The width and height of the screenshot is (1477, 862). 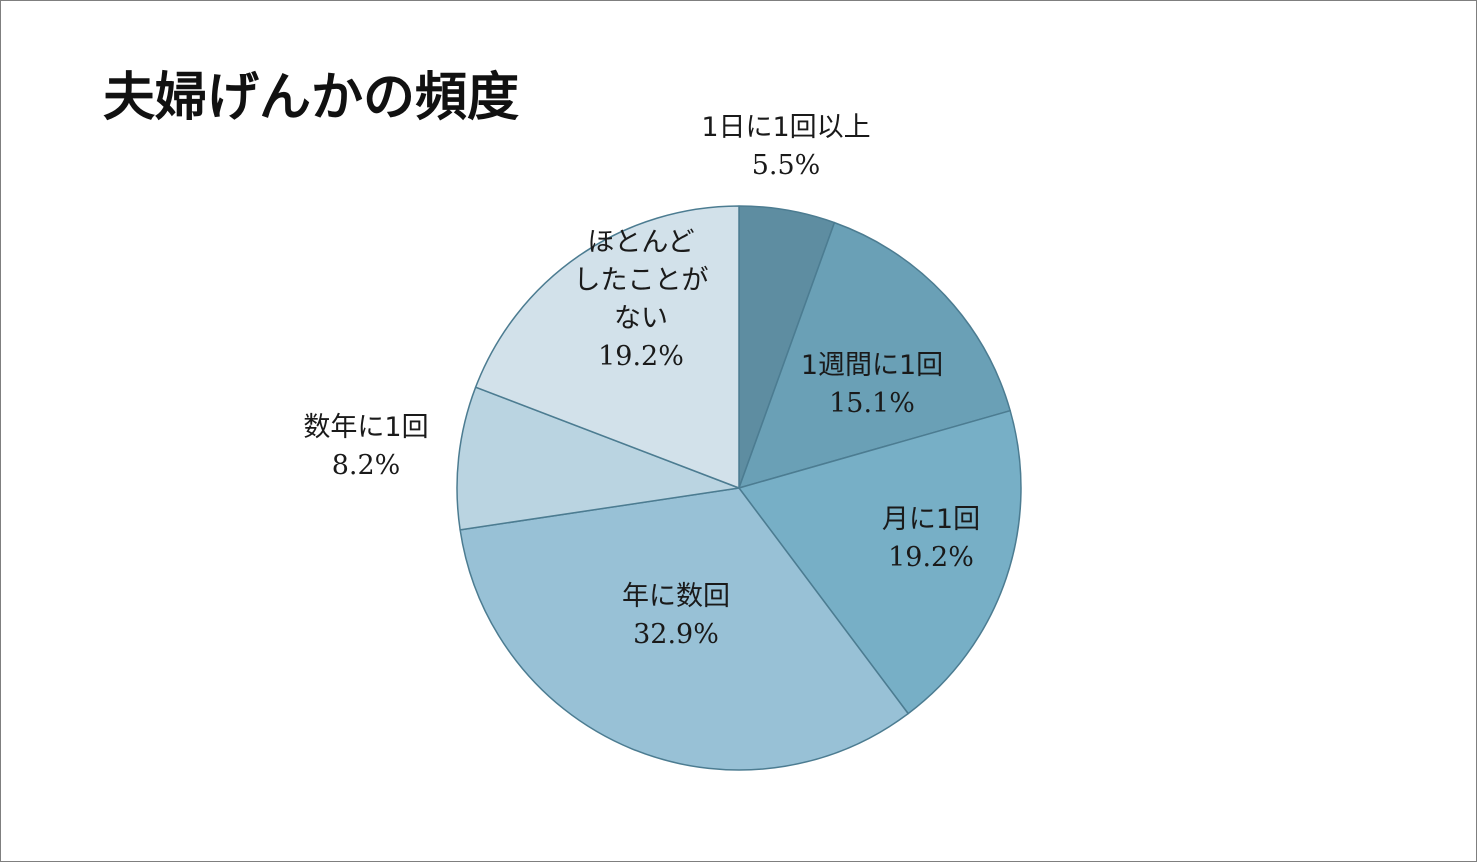 I want to click on slice-data-label: 月に1回 19.2%, so click(x=931, y=538).